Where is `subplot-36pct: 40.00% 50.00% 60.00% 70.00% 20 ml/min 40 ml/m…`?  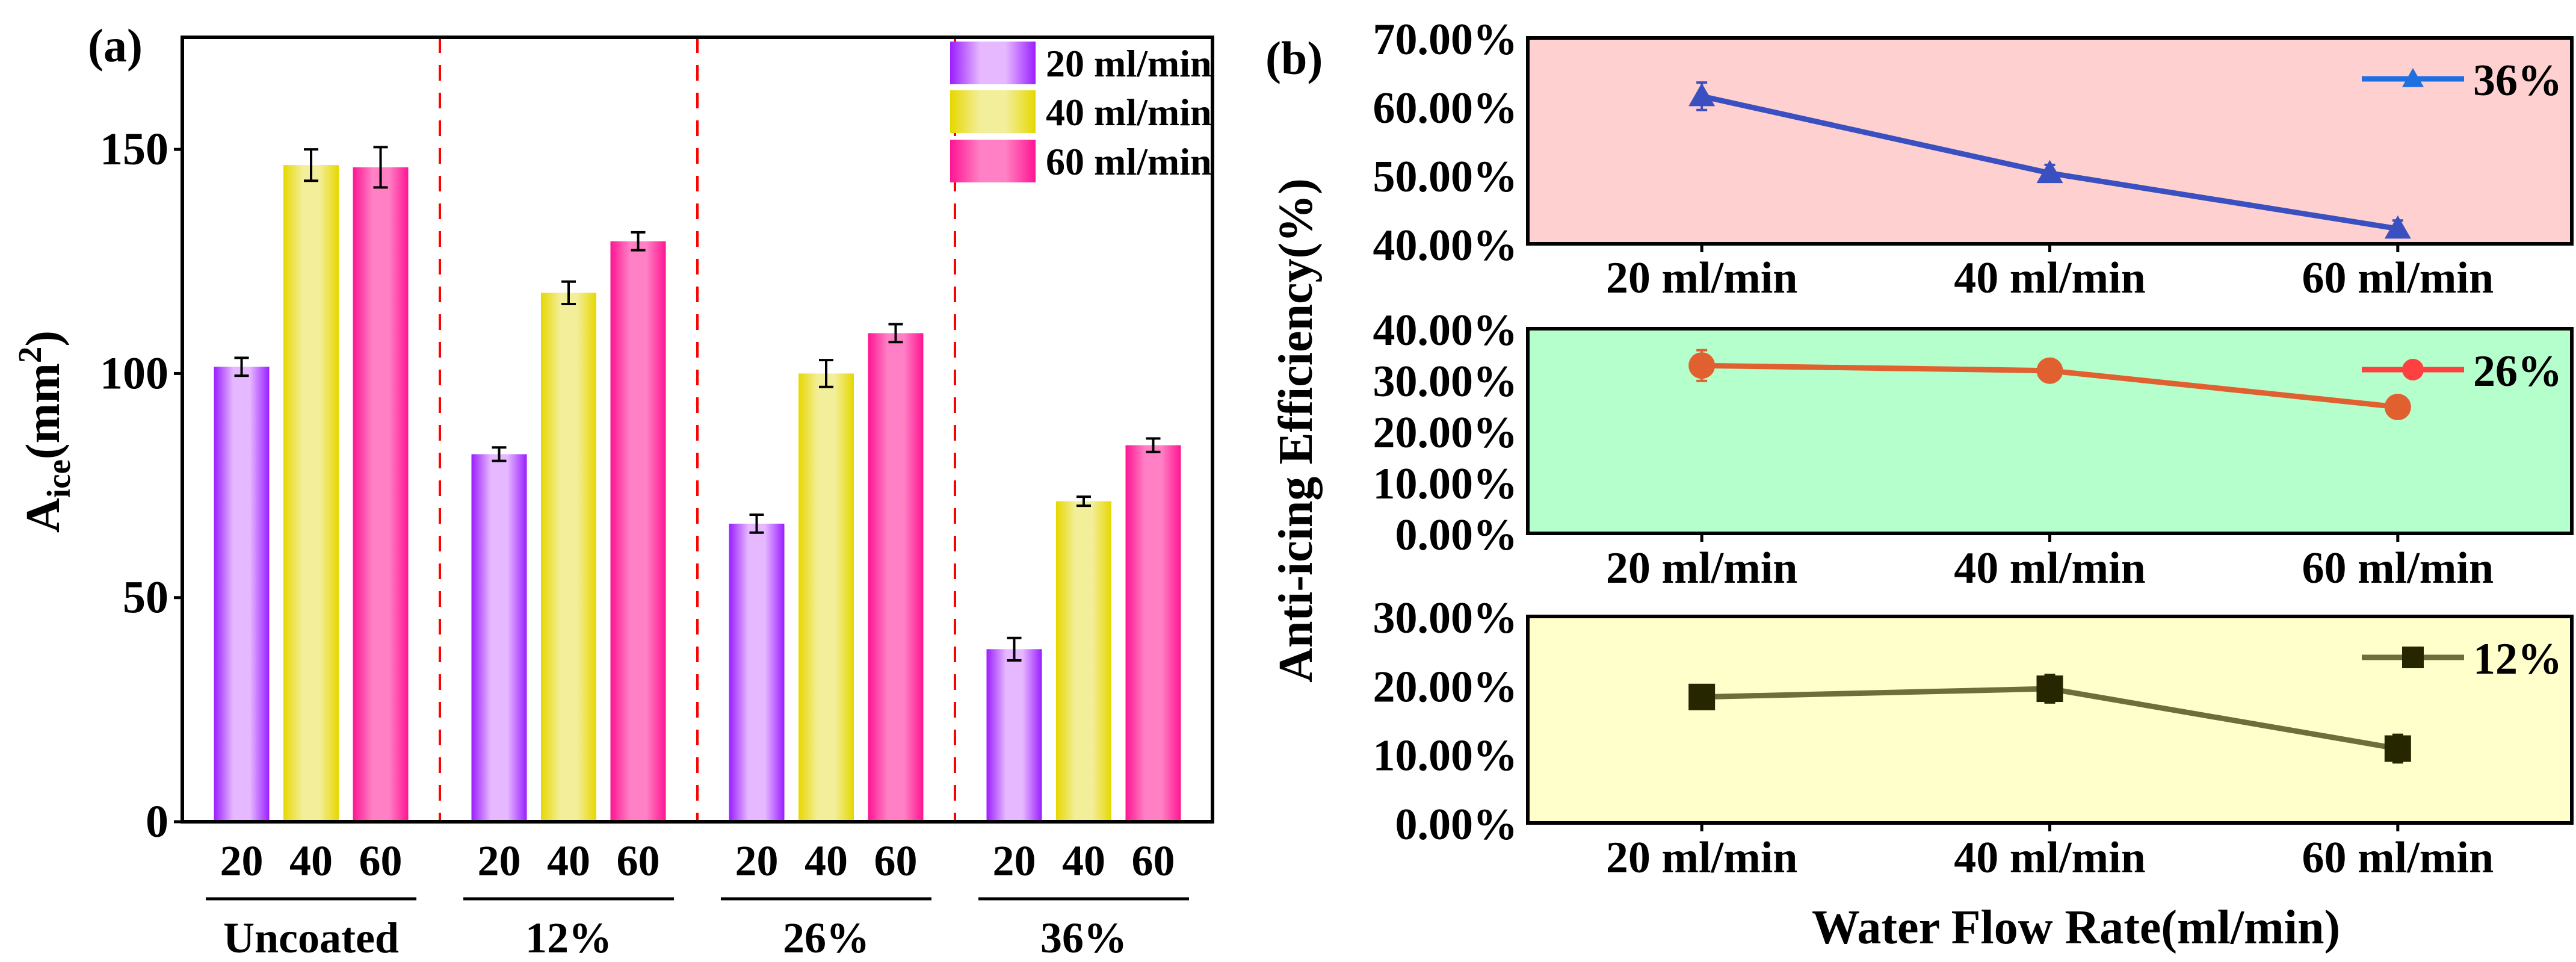
subplot-36pct: 40.00% 50.00% 60.00% 70.00% 20 ml/min 40 ml/m… is located at coordinates (1973, 159).